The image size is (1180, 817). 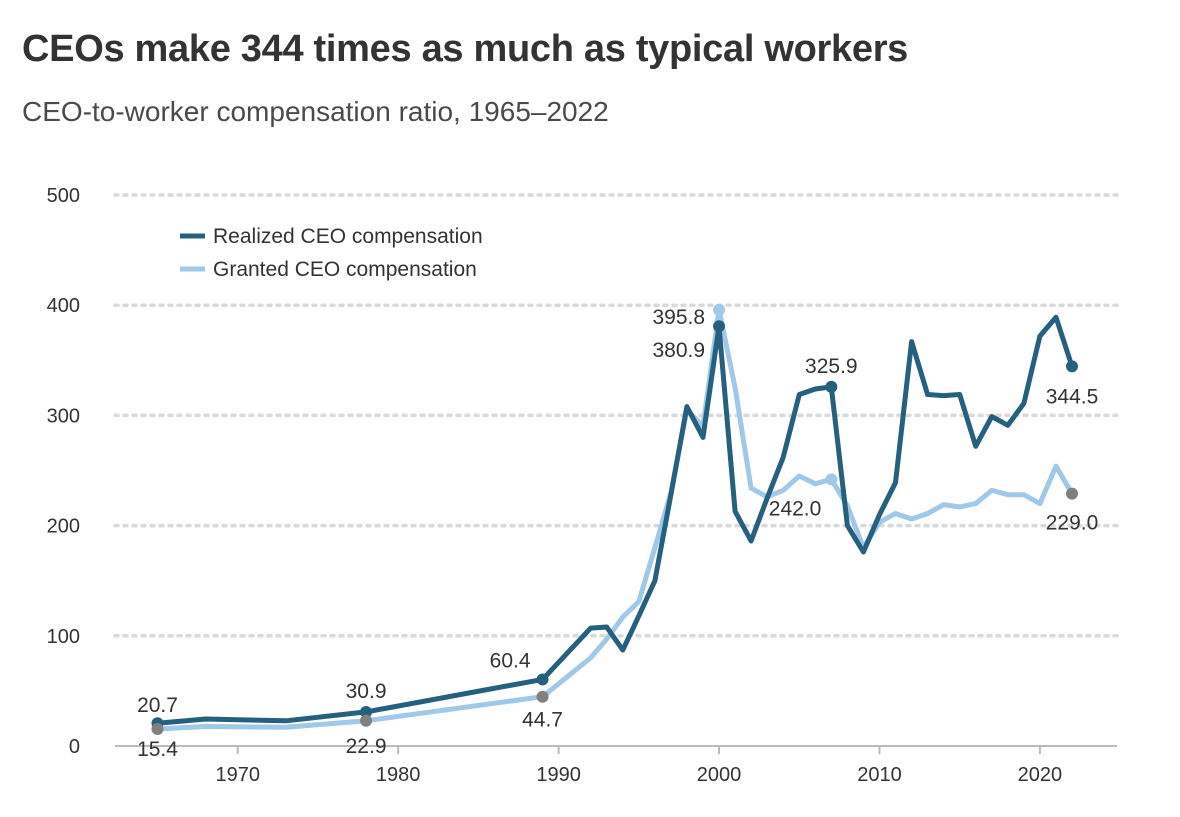 What do you see at coordinates (74, 747) in the screenshot?
I see `y-tick-label: 0` at bounding box center [74, 747].